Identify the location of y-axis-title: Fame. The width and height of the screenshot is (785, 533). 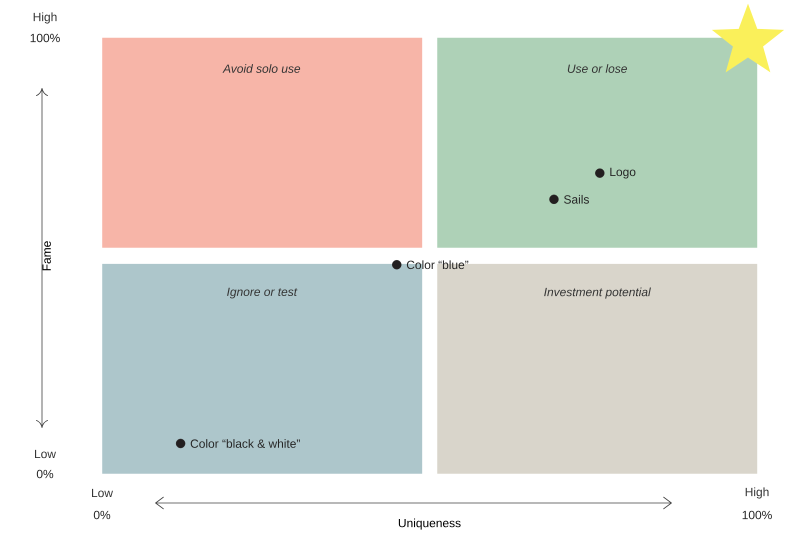
(46, 255).